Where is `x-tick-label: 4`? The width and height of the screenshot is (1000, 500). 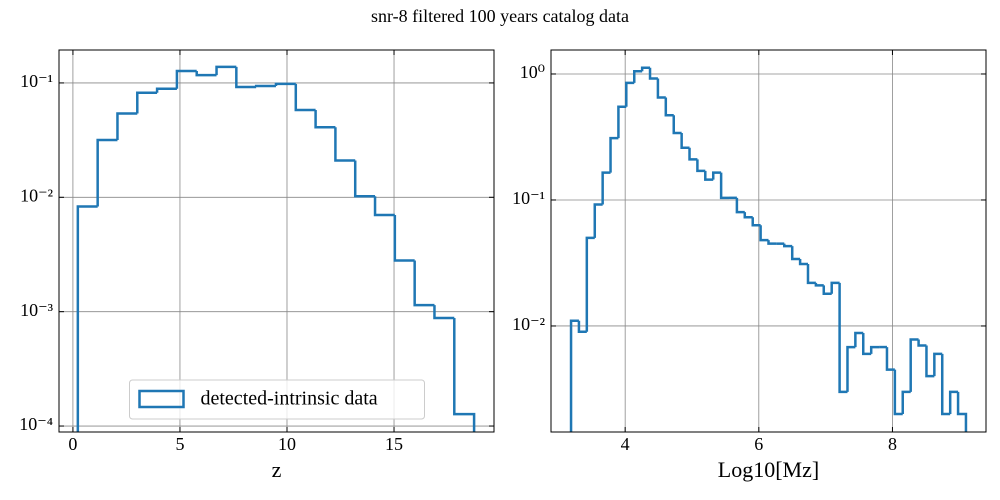
x-tick-label: 4 is located at coordinates (625, 444).